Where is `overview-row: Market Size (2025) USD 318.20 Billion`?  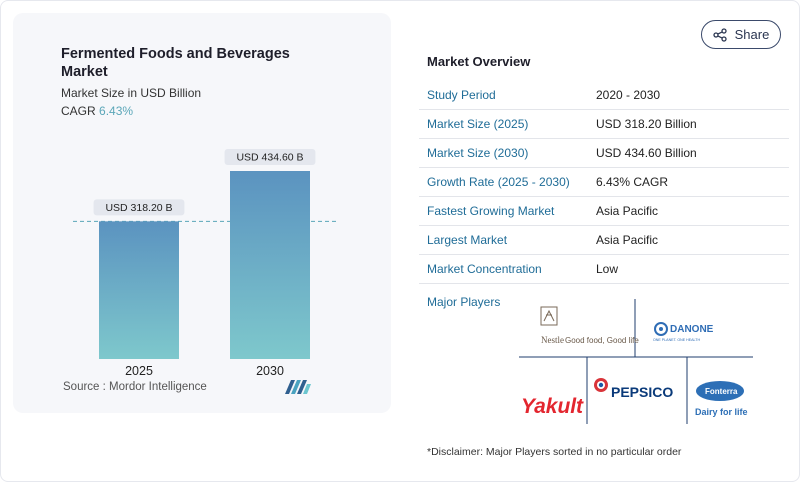 overview-row: Market Size (2025) USD 318.20 Billion is located at coordinates (604, 124).